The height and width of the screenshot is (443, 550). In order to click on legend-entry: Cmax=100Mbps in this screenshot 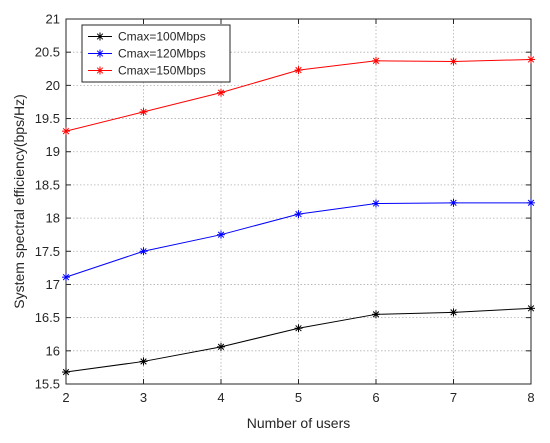, I will do `click(147, 37)`.